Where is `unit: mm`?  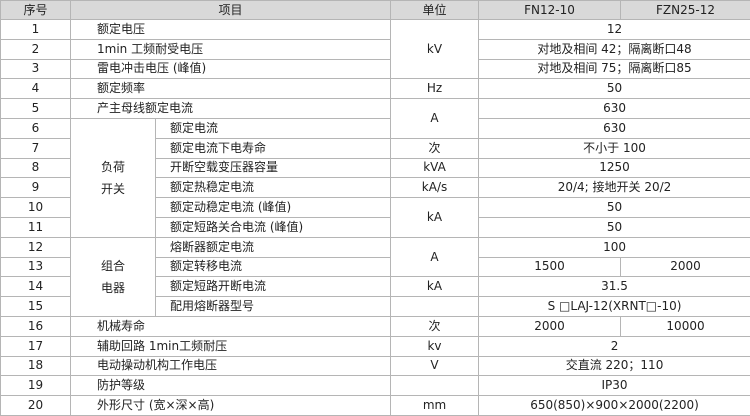 unit: mm is located at coordinates (435, 406).